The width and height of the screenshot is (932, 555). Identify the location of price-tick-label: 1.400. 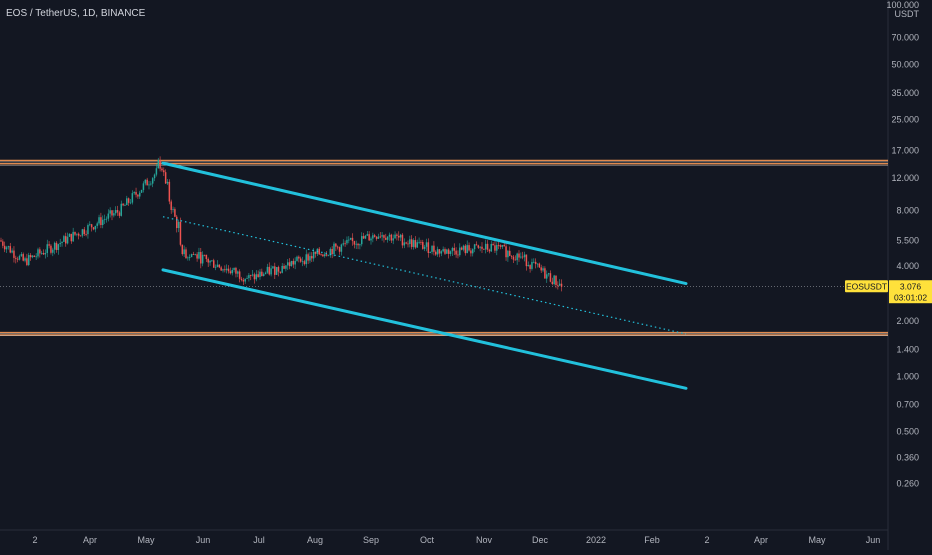
(907, 349).